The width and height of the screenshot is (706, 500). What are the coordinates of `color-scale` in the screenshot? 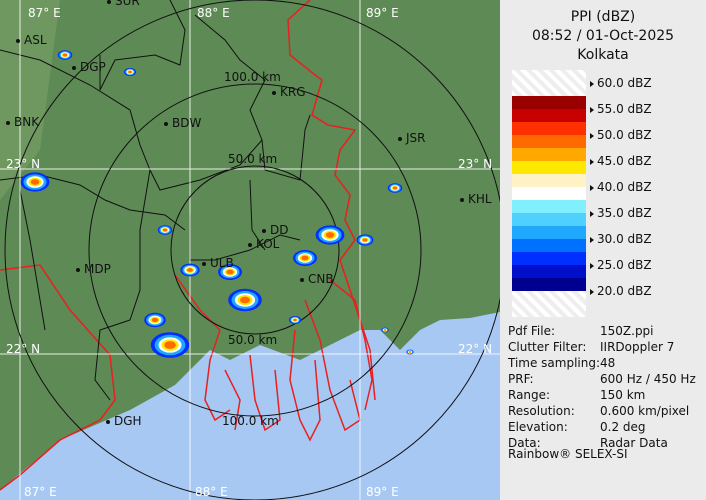 It's located at (549, 193).